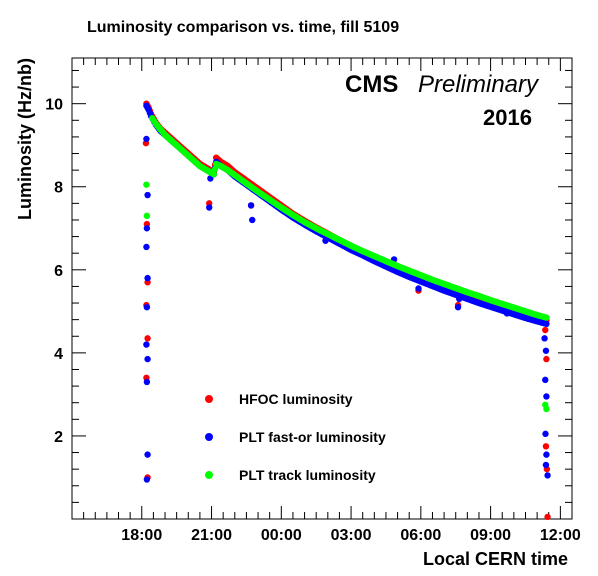 Image resolution: width=598 pixels, height=576 pixels. Describe the element at coordinates (54, 105) in the screenshot. I see `y-tick-label: 10` at that location.